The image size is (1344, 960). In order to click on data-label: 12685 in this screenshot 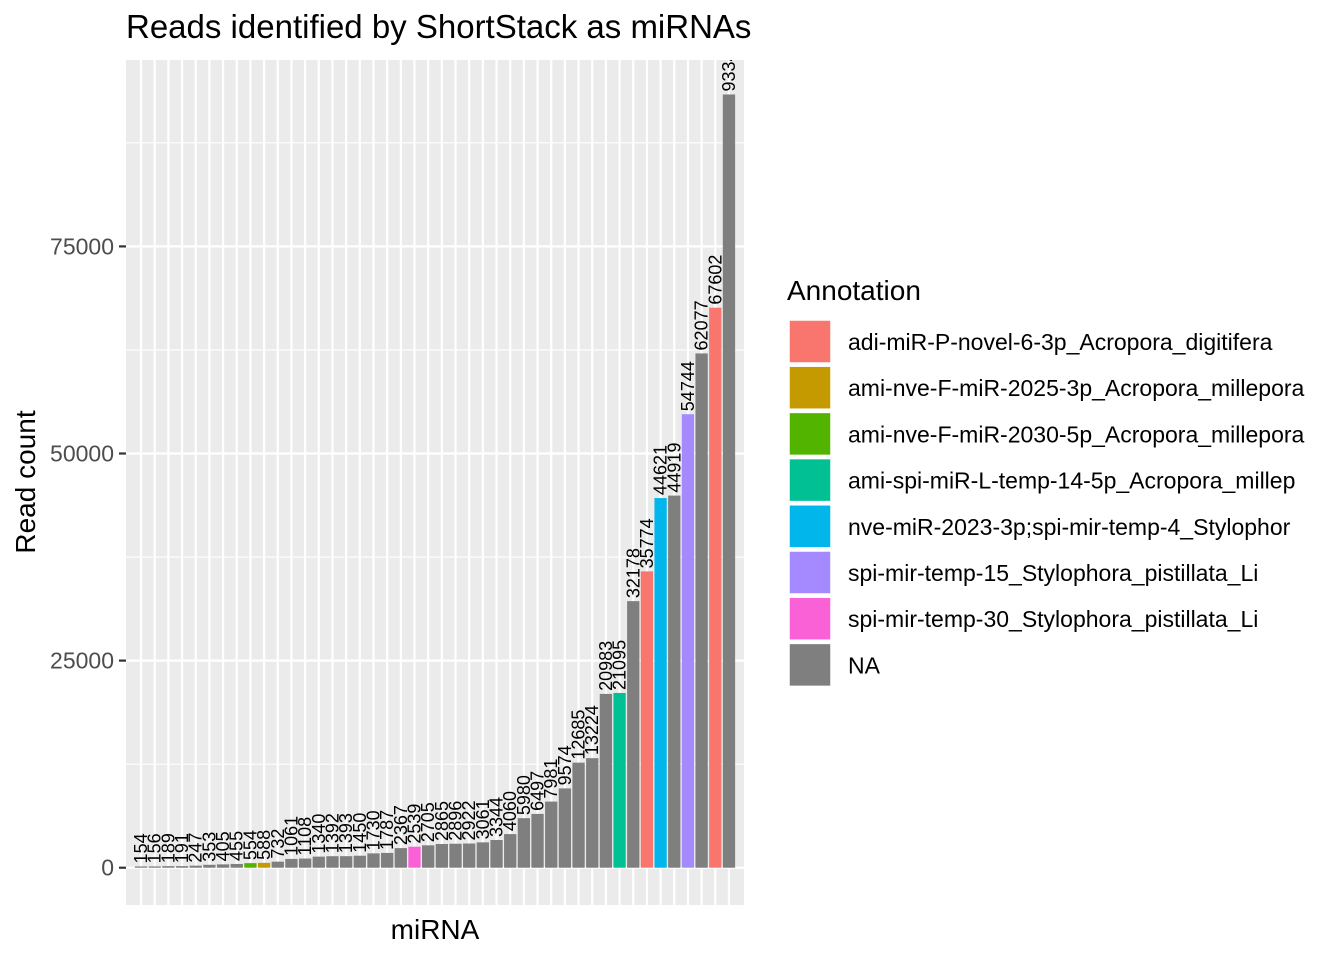, I will do `click(579, 735)`.